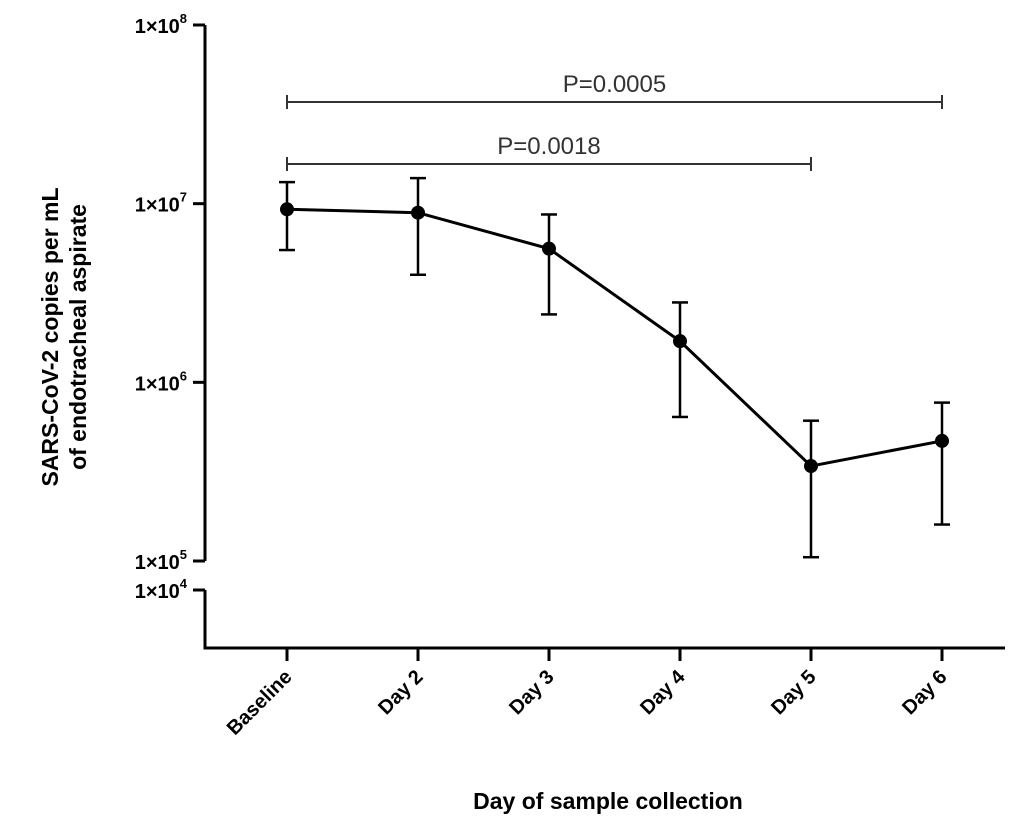  Describe the element at coordinates (663, 692) in the screenshot. I see `x-tick-label-3: Day 4` at that location.